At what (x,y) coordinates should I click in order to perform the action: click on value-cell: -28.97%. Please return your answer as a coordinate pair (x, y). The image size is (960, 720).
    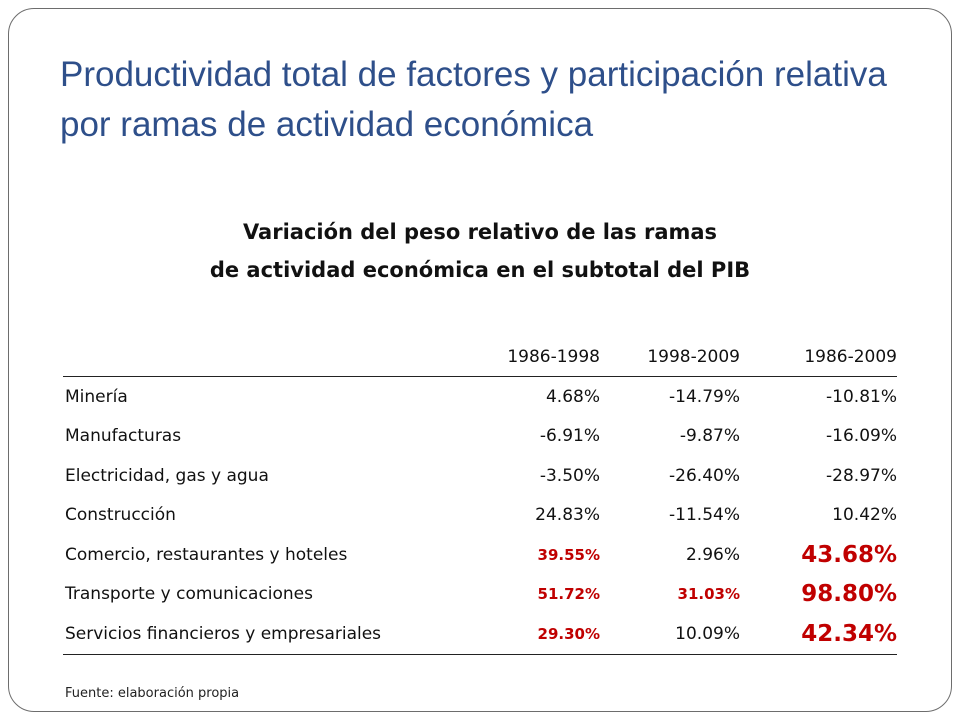
    Looking at the image, I should click on (861, 475).